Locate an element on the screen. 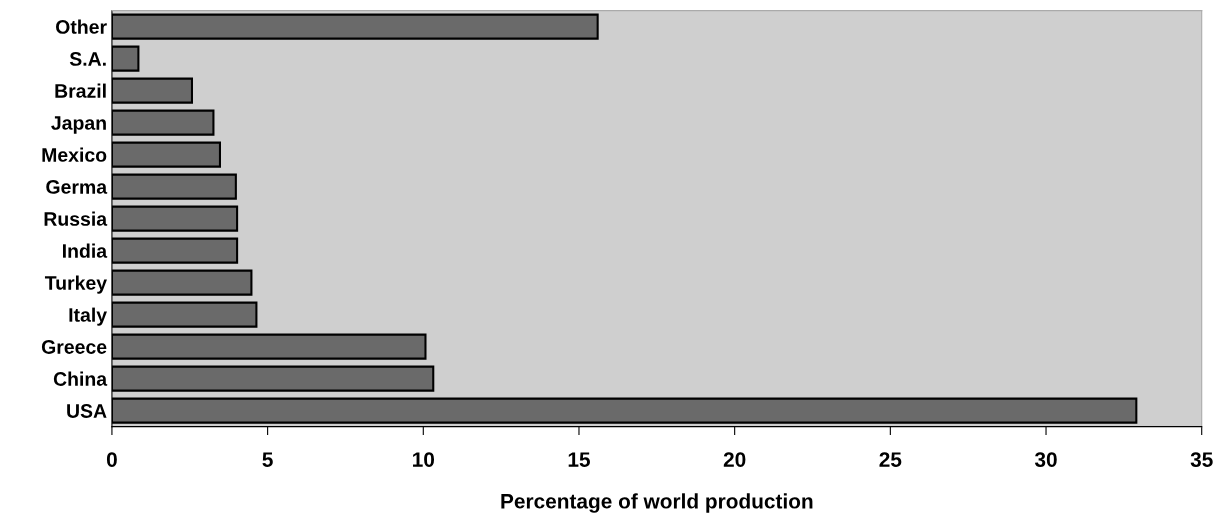 This screenshot has width=1230, height=530. x-tick-label: 5 is located at coordinates (267, 459).